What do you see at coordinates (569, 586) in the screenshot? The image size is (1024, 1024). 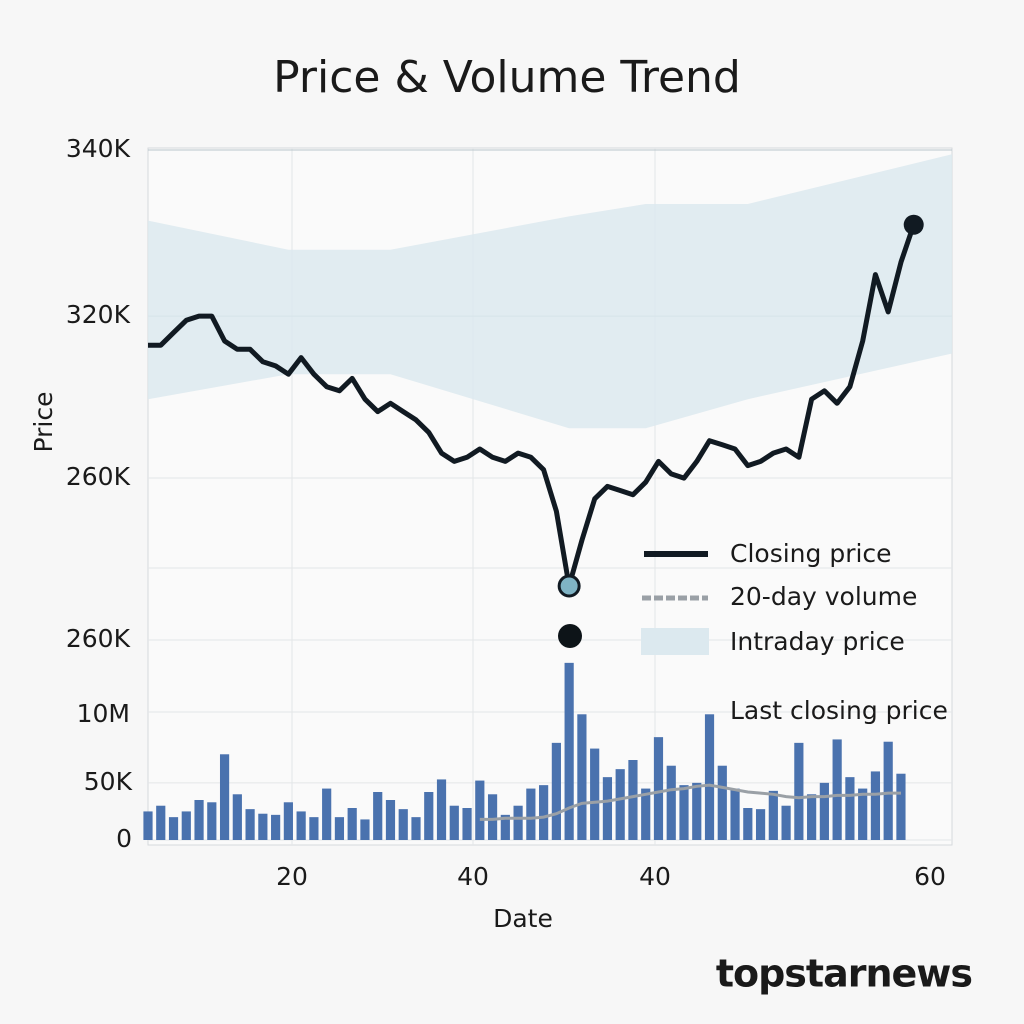 I see `min-marker` at bounding box center [569, 586].